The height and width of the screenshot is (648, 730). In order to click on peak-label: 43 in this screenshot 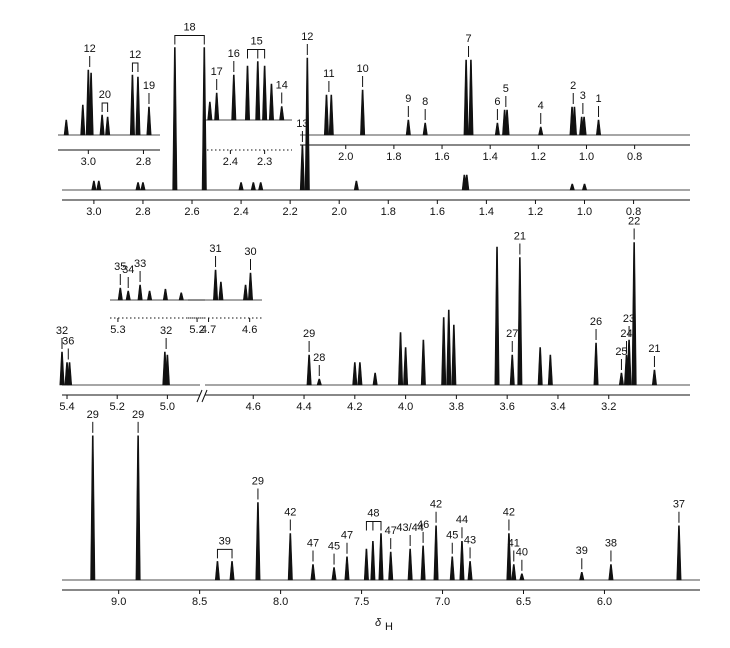, I will do `click(470, 540)`.